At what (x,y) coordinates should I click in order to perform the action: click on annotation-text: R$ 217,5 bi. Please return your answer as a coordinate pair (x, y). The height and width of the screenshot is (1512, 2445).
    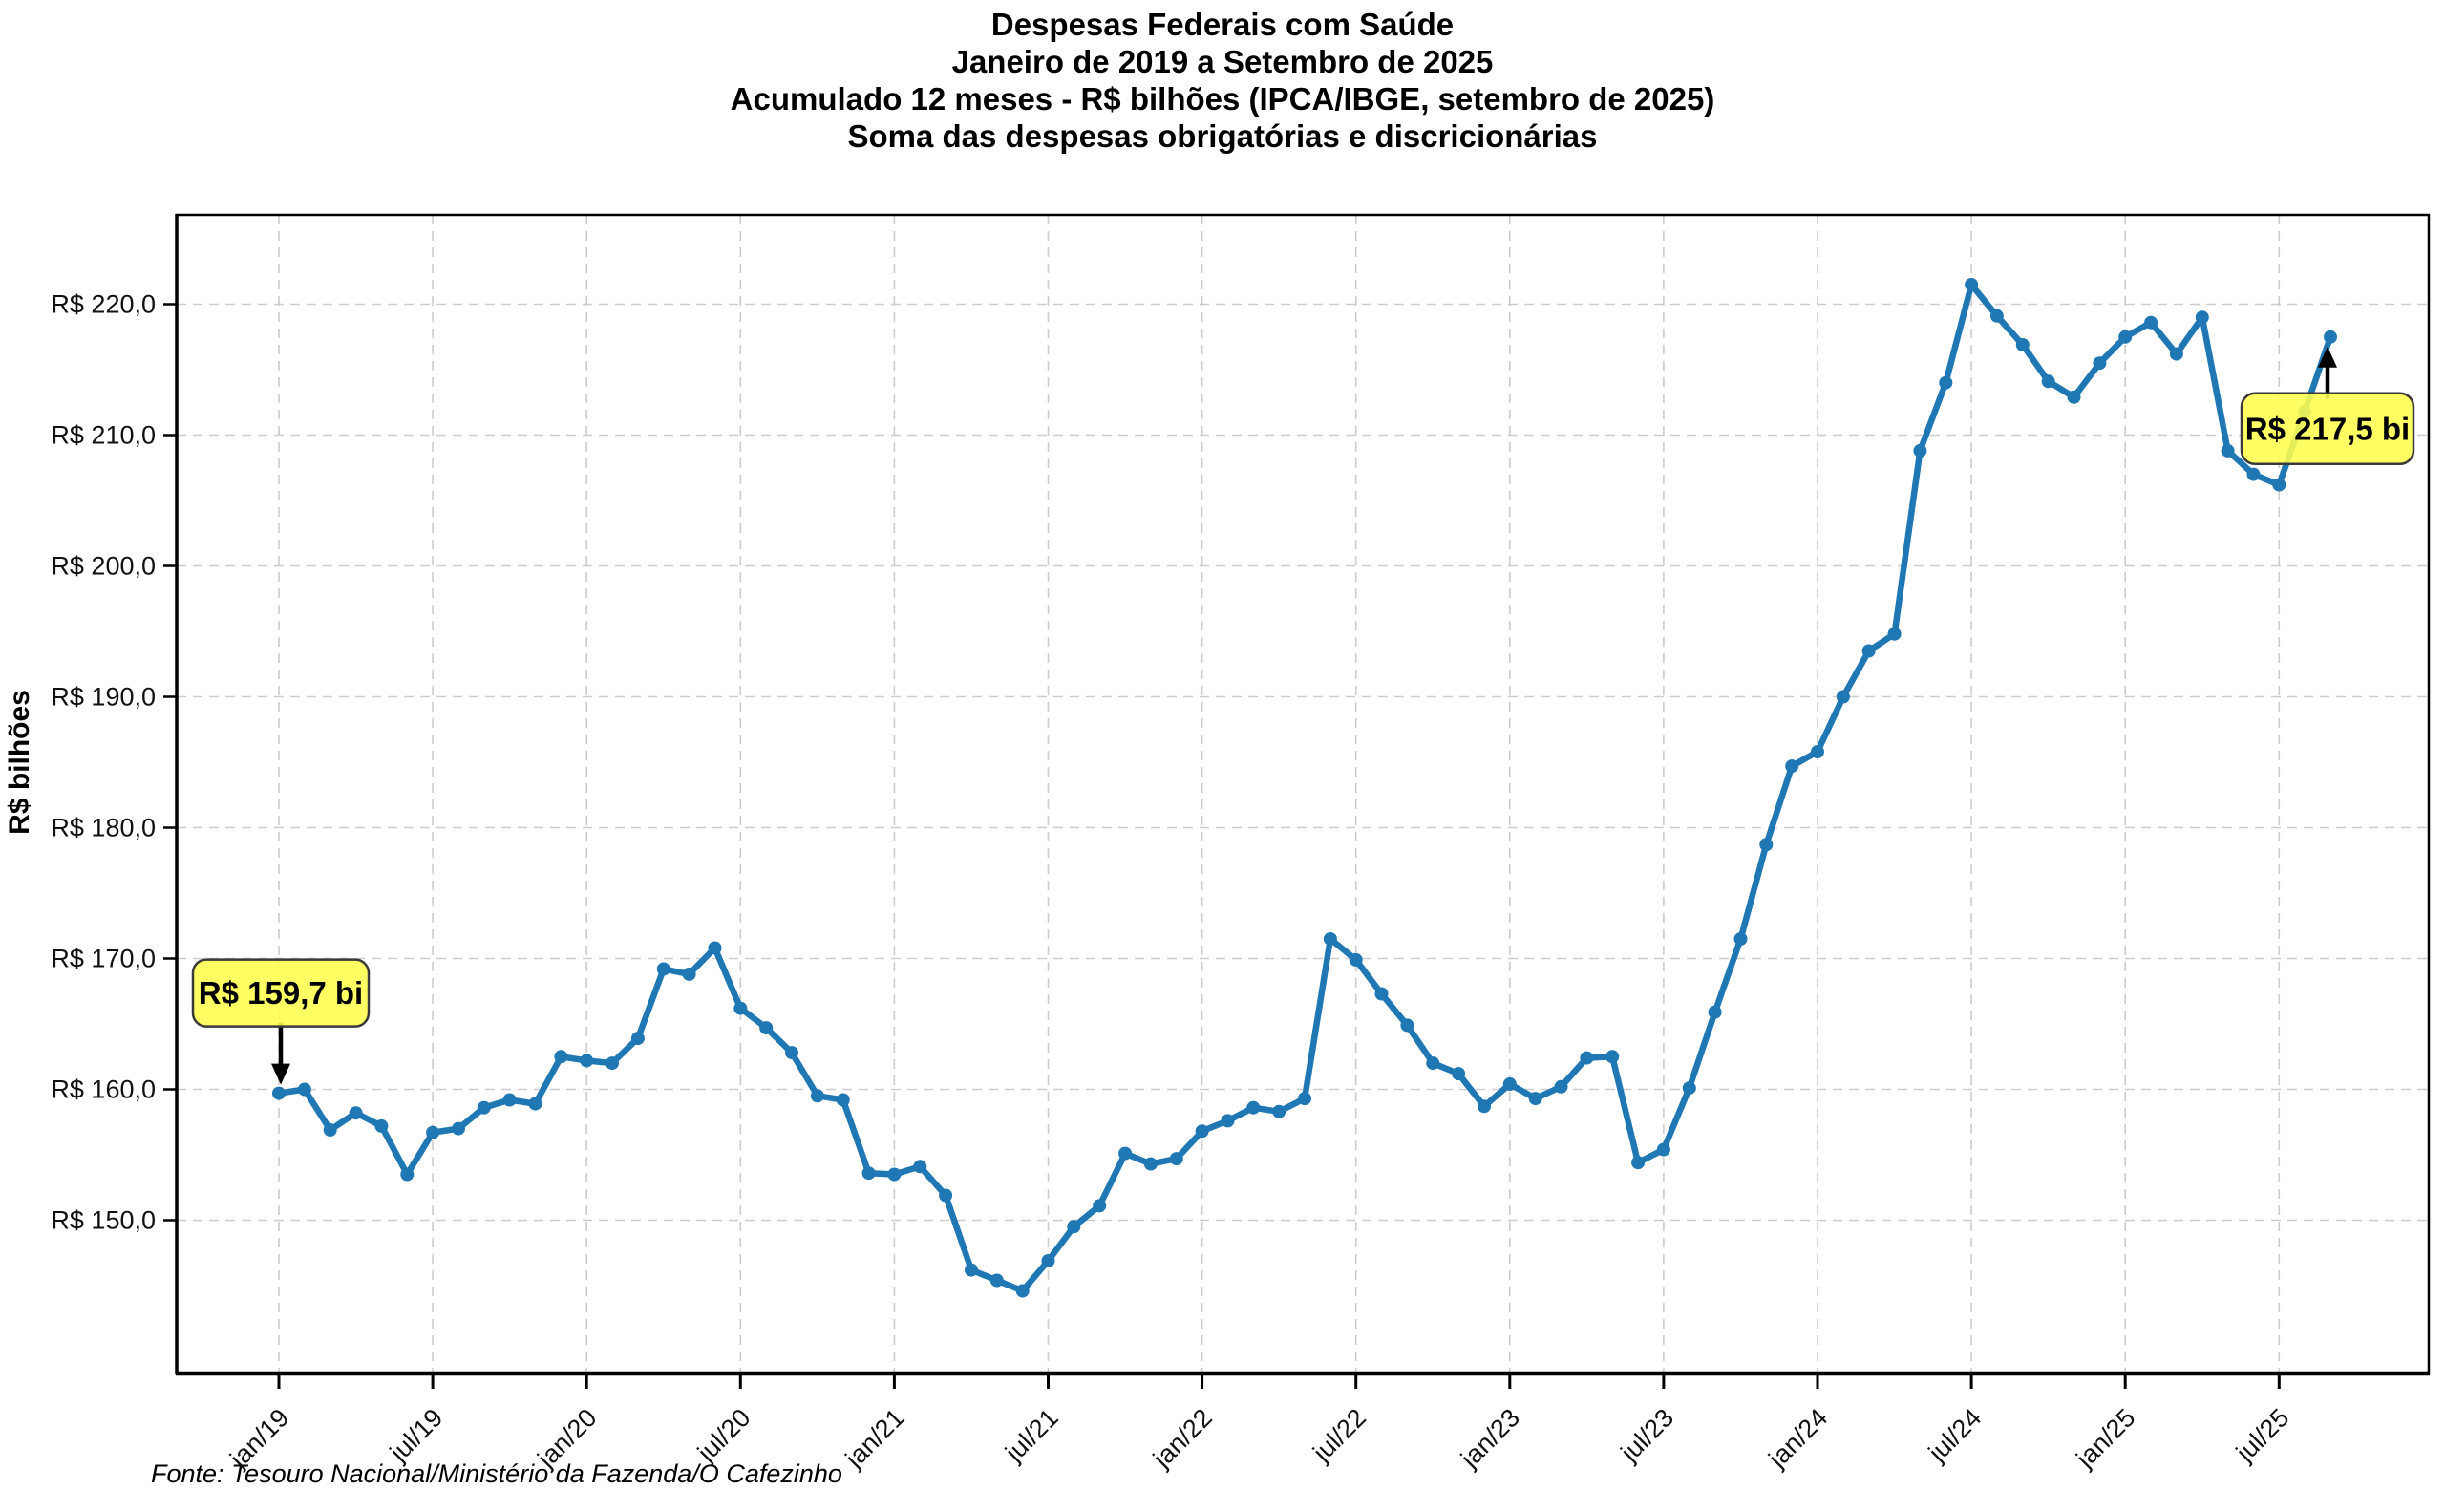
    Looking at the image, I should click on (2327, 428).